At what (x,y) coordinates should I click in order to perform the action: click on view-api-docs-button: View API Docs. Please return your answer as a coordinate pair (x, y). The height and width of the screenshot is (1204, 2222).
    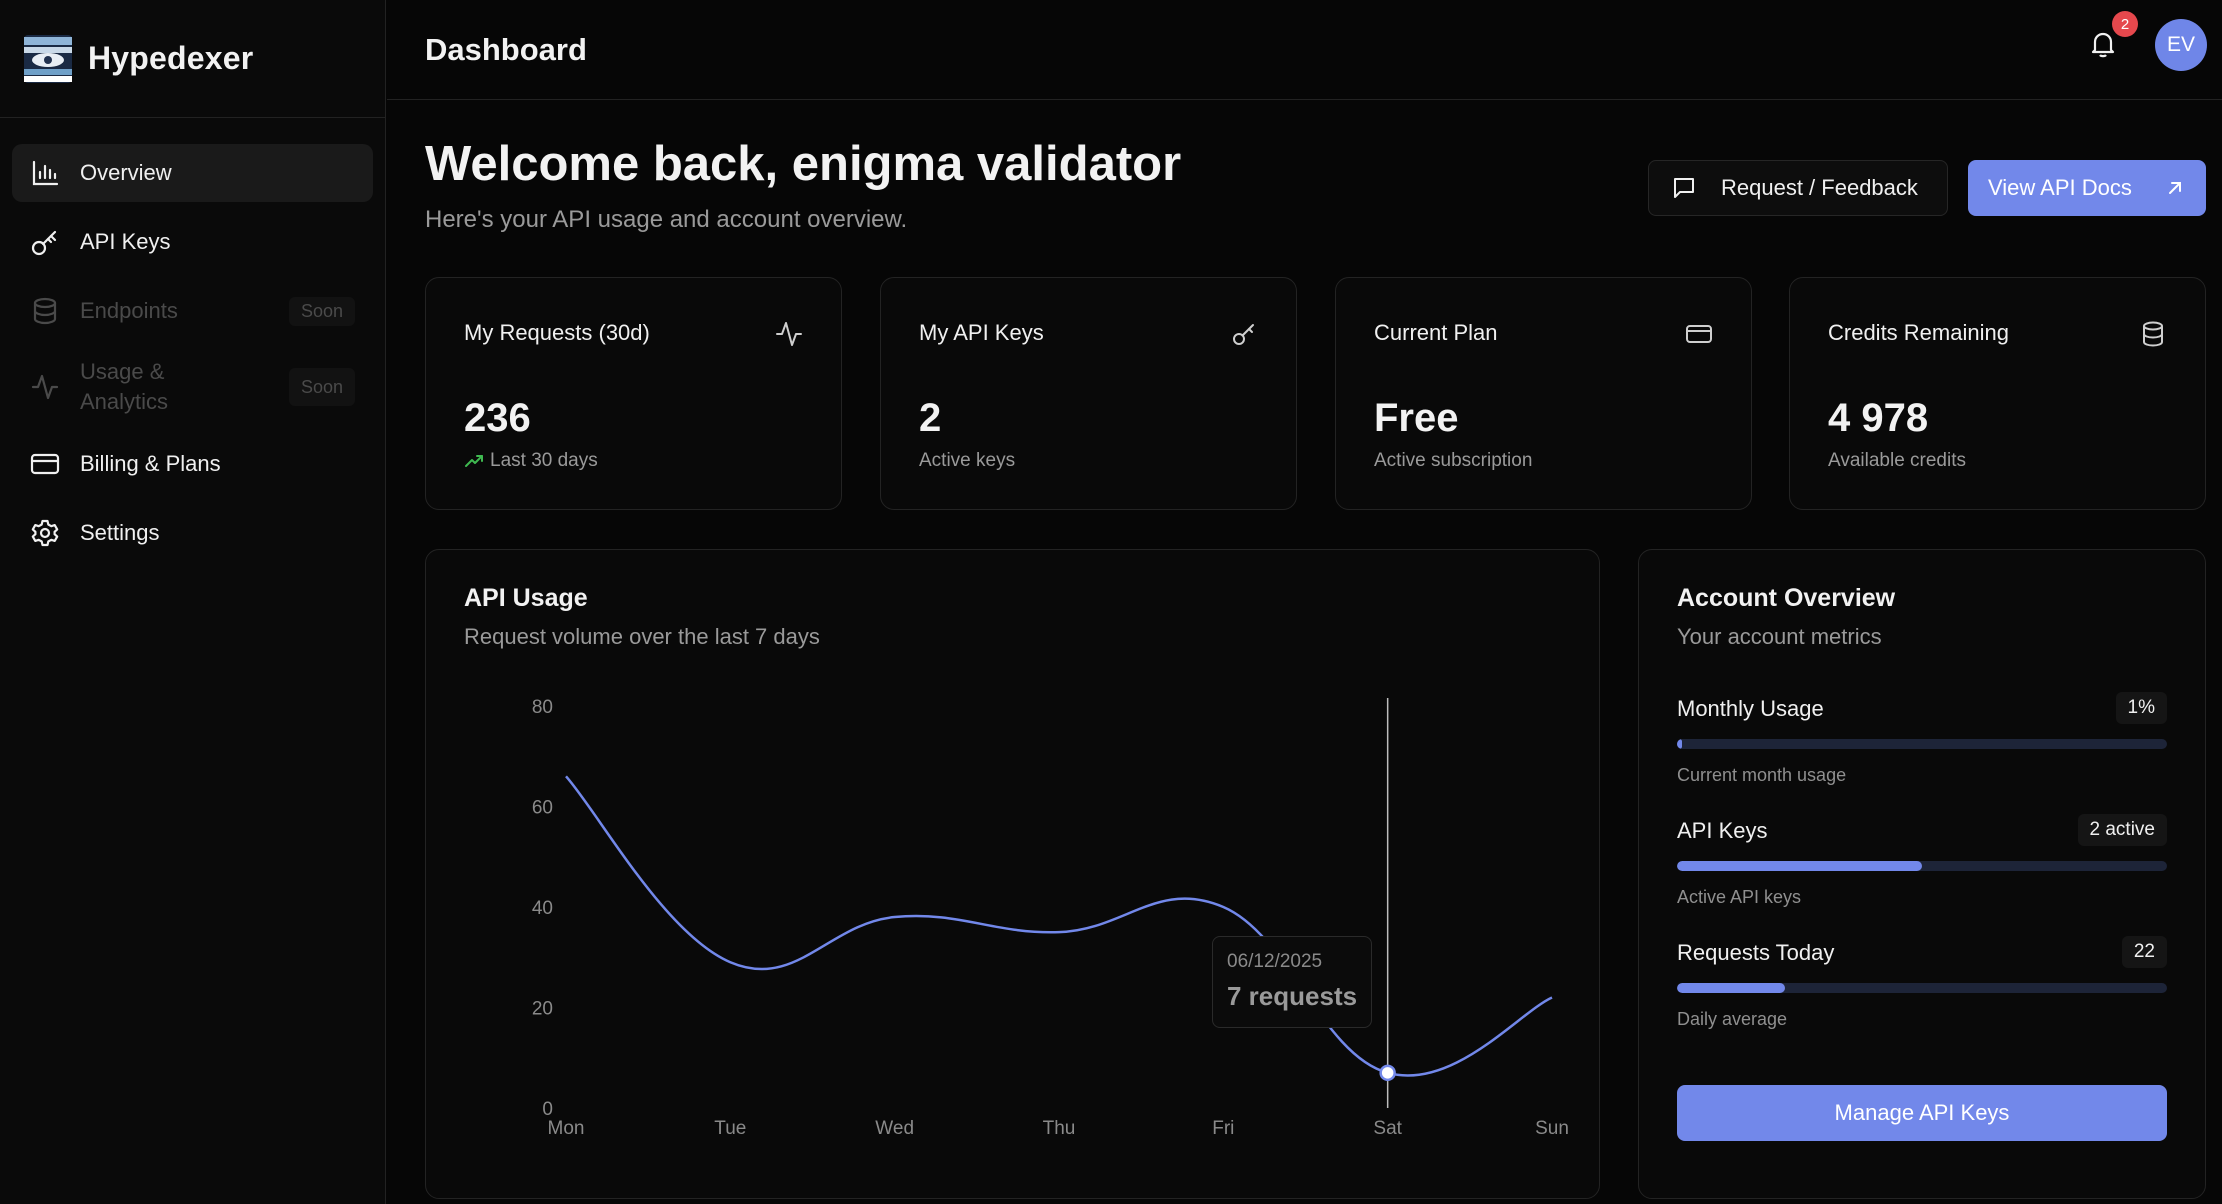
    Looking at the image, I should click on (2087, 188).